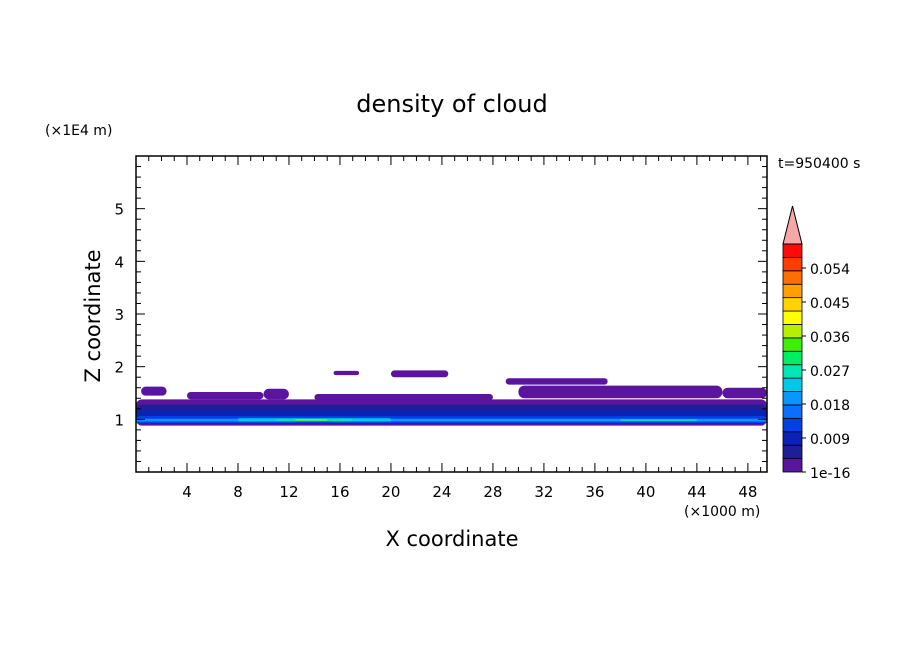  Describe the element at coordinates (722, 512) in the screenshot. I see `x-axis-unit: (×1000 m)` at that location.